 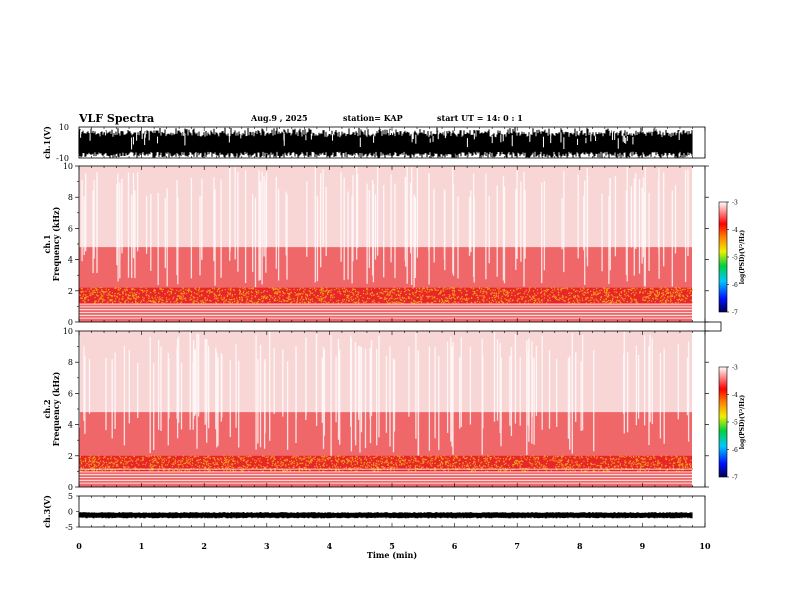 What do you see at coordinates (386, 295) in the screenshot?
I see `ch1-band-speckle` at bounding box center [386, 295].